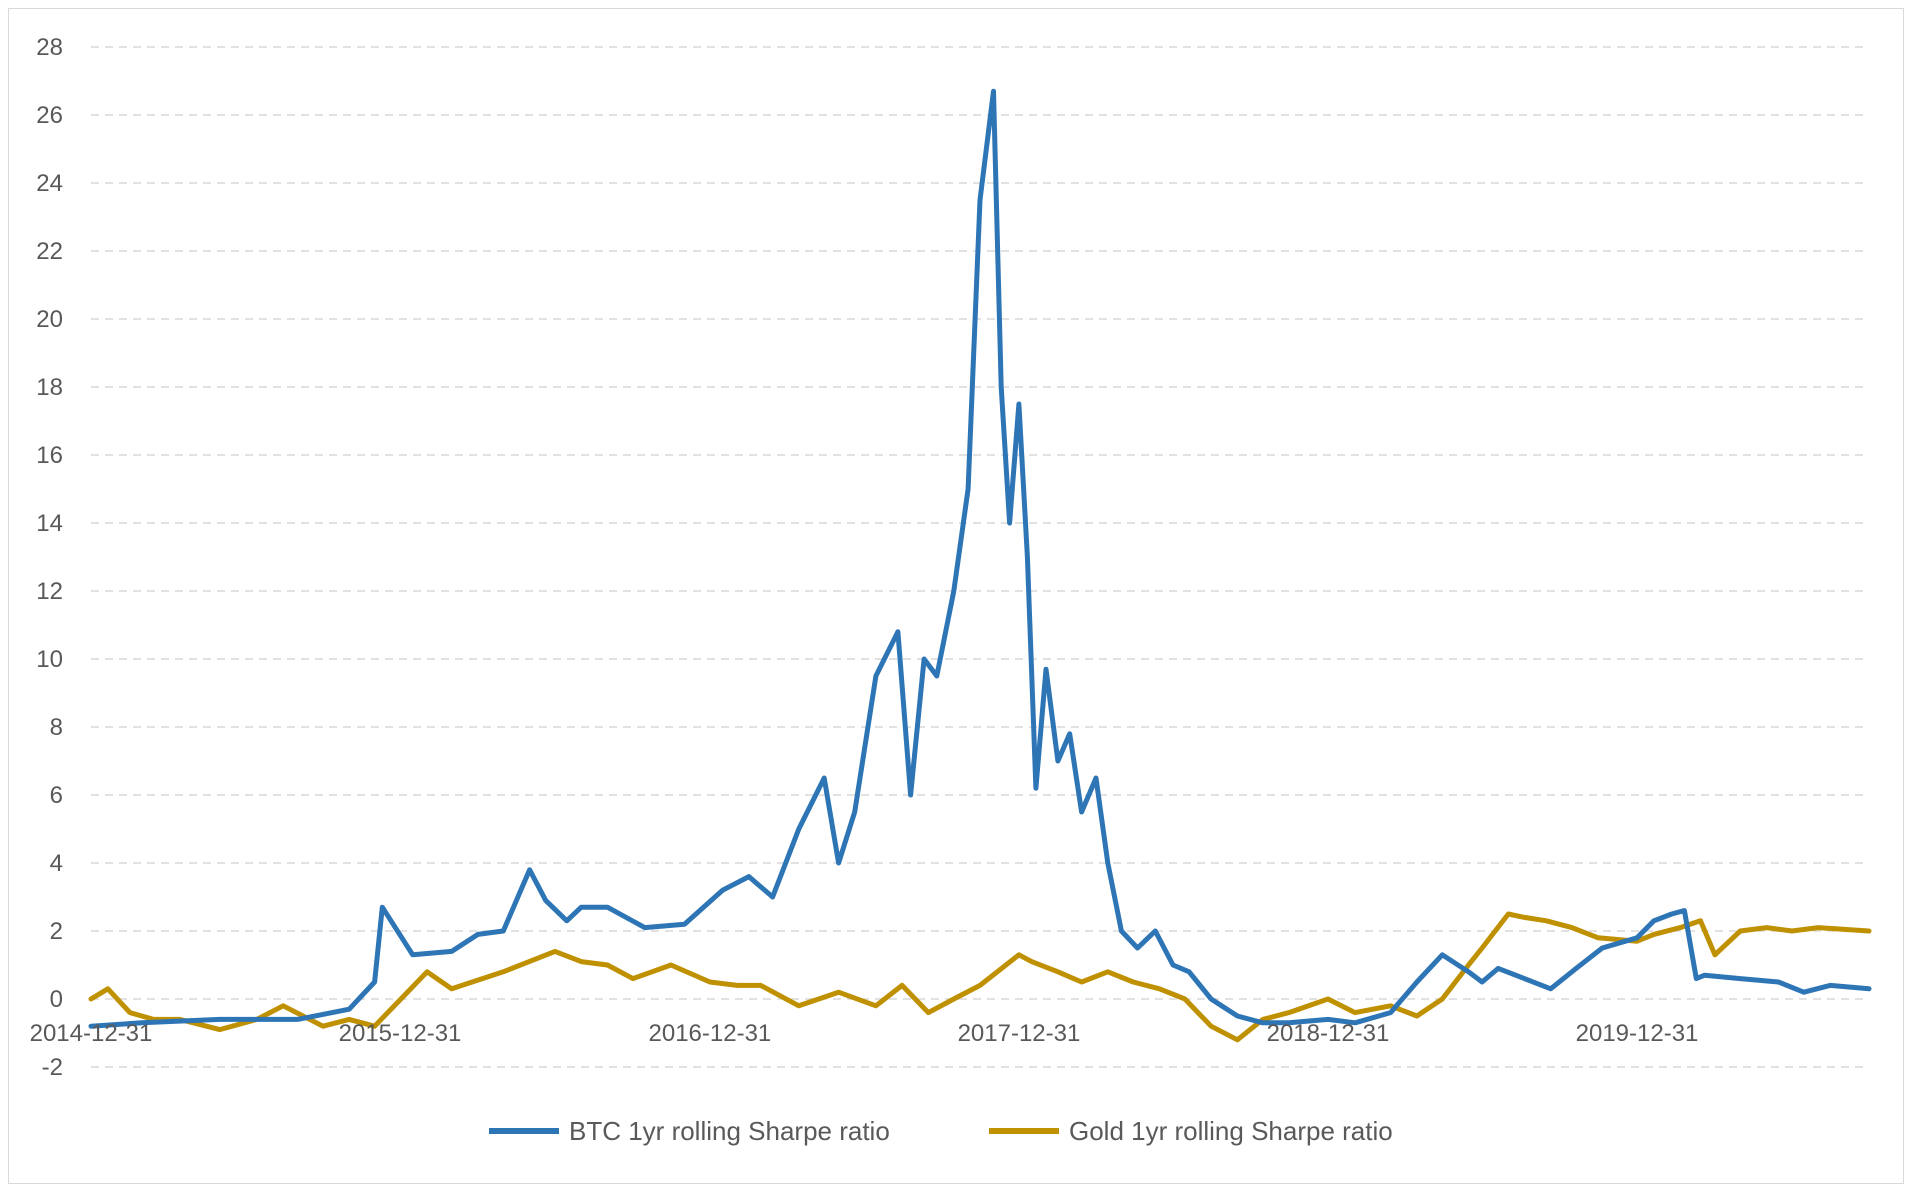  I want to click on x-tick-label: 2017-12-31, so click(1019, 1033).